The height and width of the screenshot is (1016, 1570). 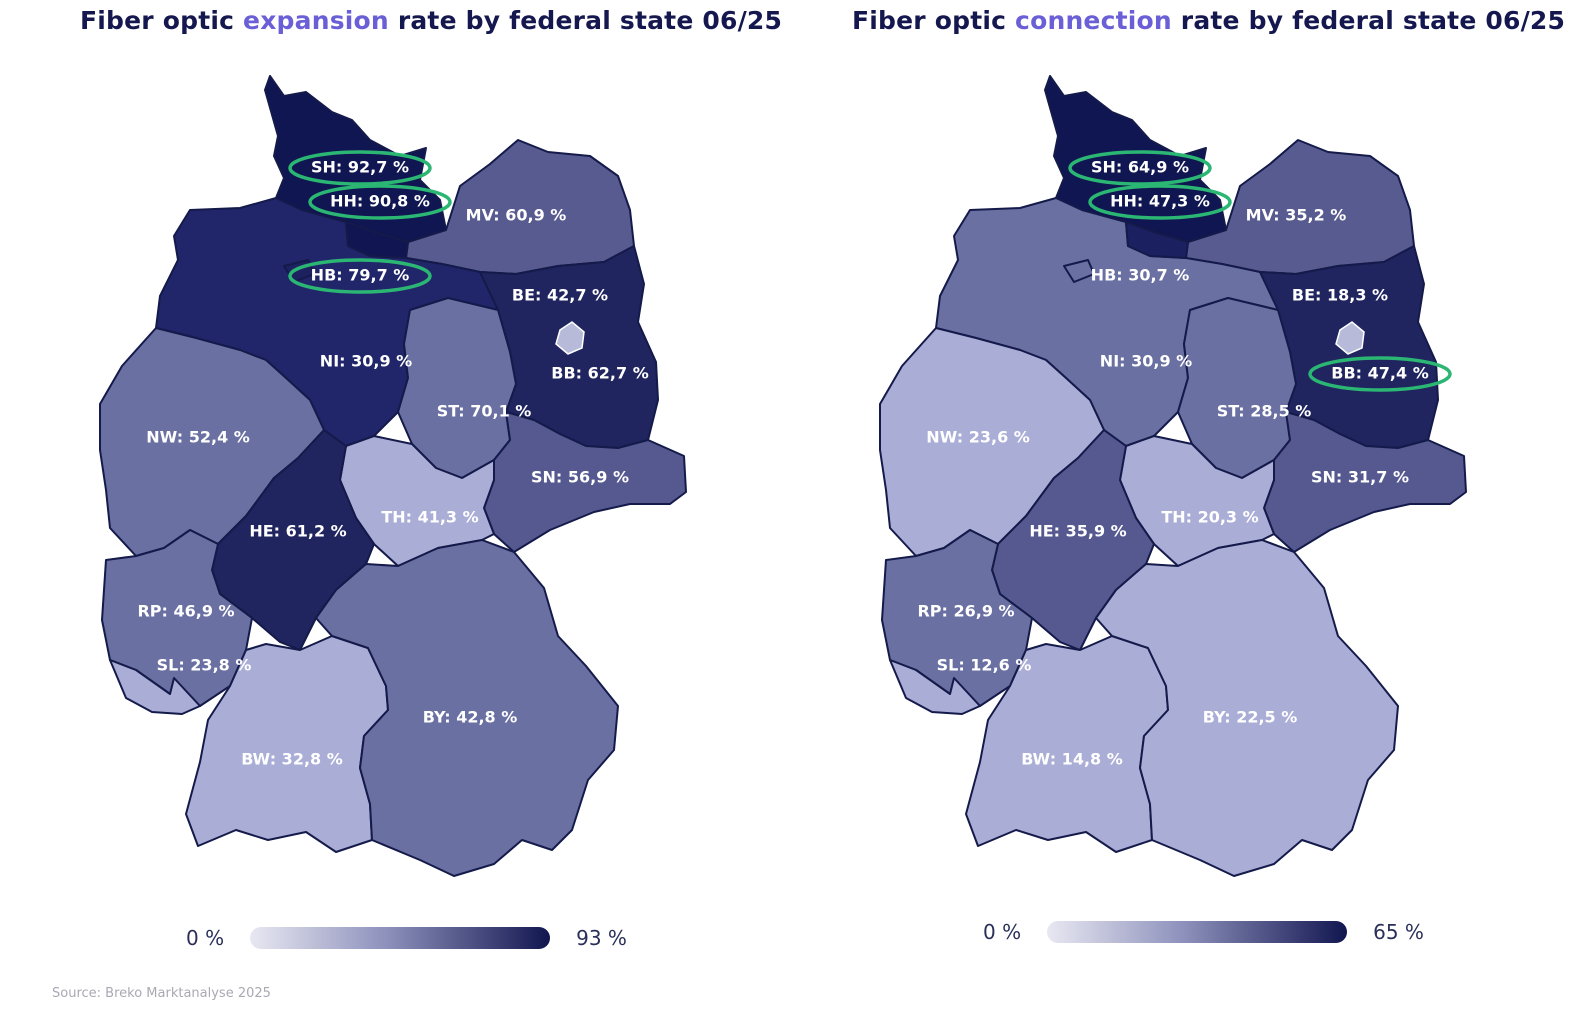 What do you see at coordinates (429, 517) in the screenshot?
I see `state-label-th: TH: 41,3 %` at bounding box center [429, 517].